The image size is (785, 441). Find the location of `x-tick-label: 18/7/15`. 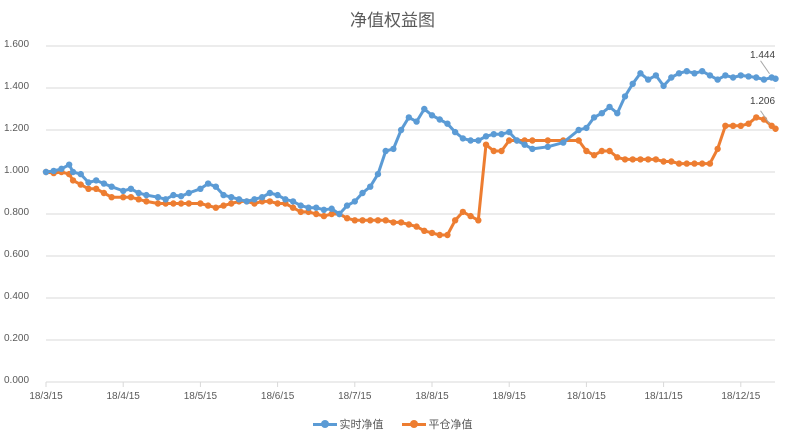

x-tick-label: 18/7/15 is located at coordinates (355, 396).